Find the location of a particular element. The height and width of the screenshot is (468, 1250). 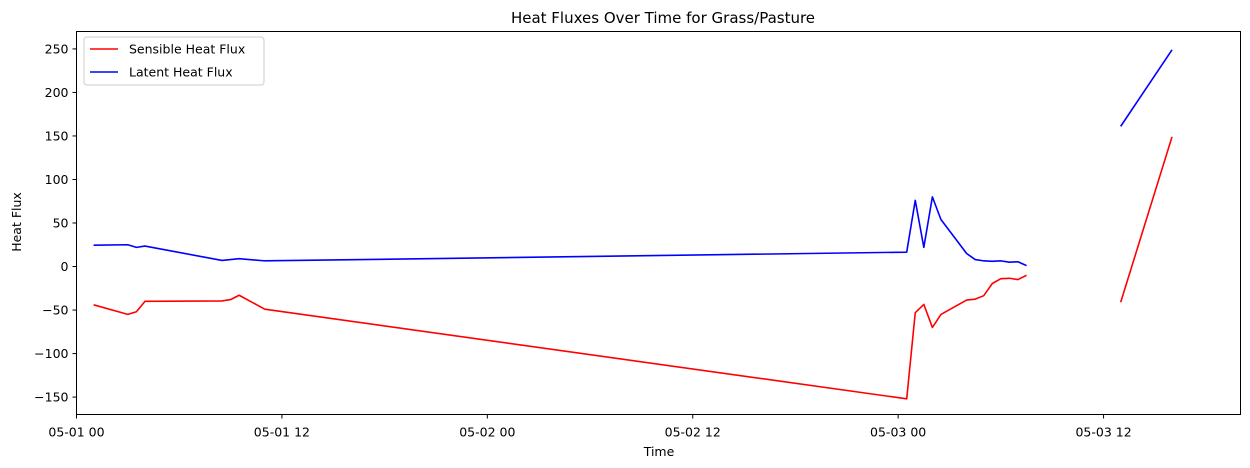

y-tick-label: −50 is located at coordinates (55, 310).